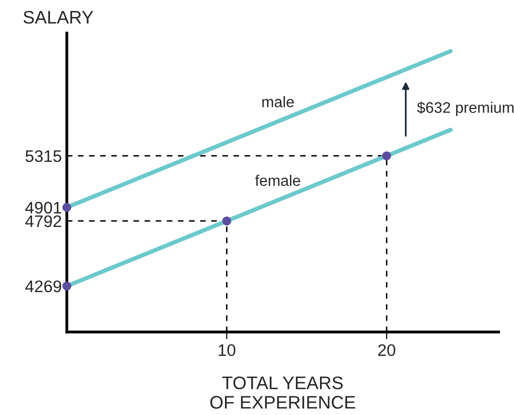 This screenshot has height=415, width=514. I want to click on x-tick-label: 20, so click(387, 350).